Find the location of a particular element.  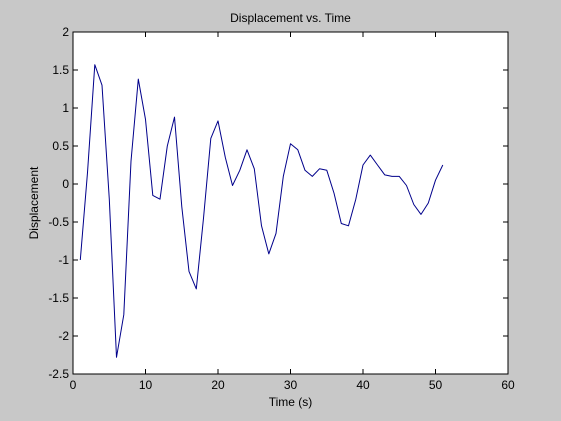

chart-title: Displacement vs. Time is located at coordinates (290, 18).